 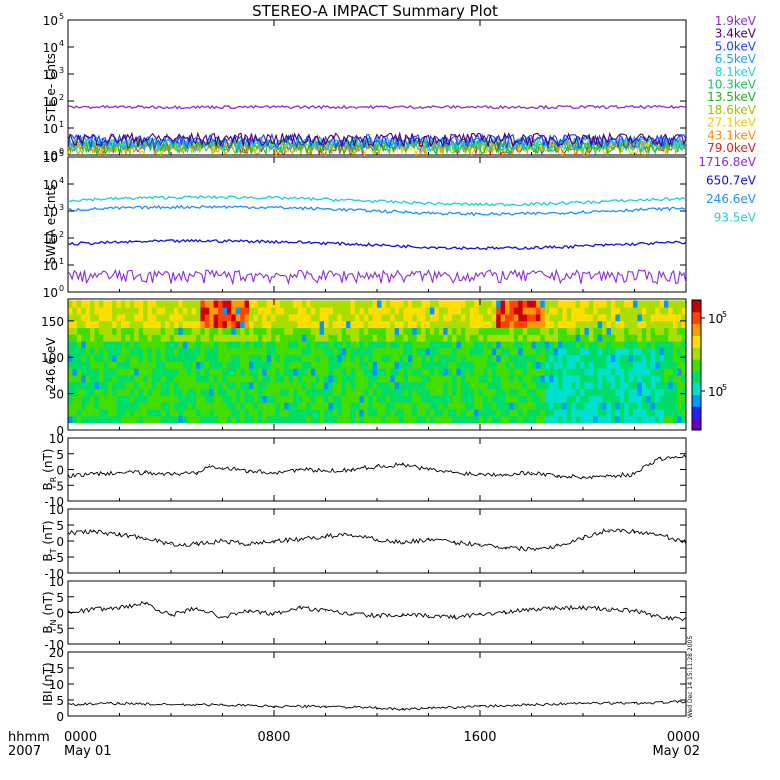 What do you see at coordinates (61, 180) in the screenshot?
I see `y-tick-exponent: 4` at bounding box center [61, 180].